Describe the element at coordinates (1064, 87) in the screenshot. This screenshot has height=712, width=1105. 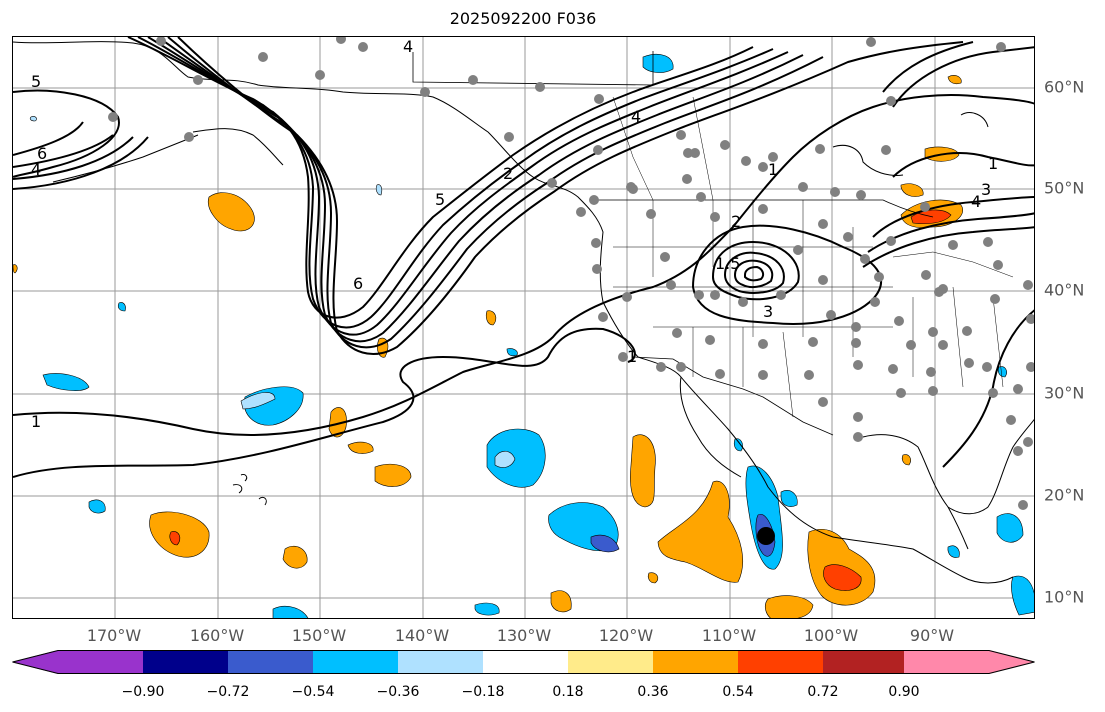
I see `lat-label: 60°N` at that location.